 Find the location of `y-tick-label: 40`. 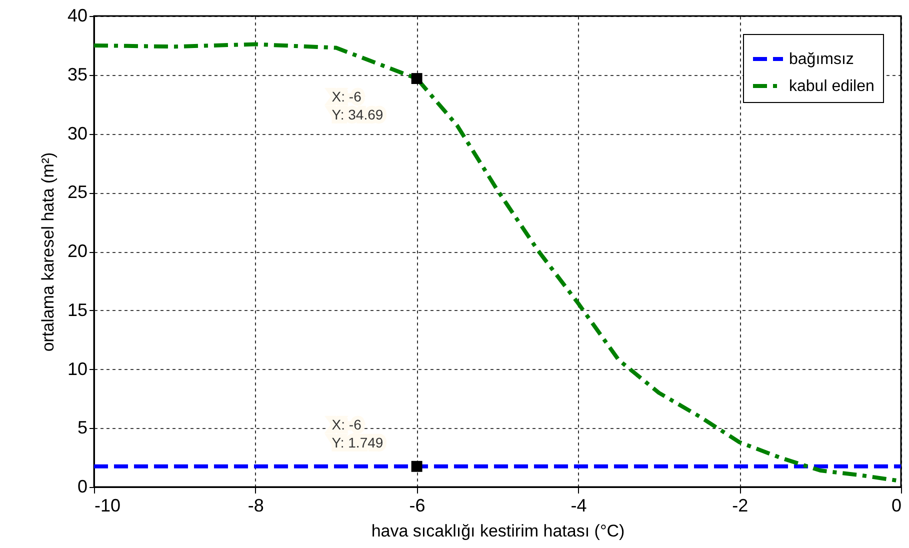

y-tick-label: 40 is located at coordinates (77, 16).